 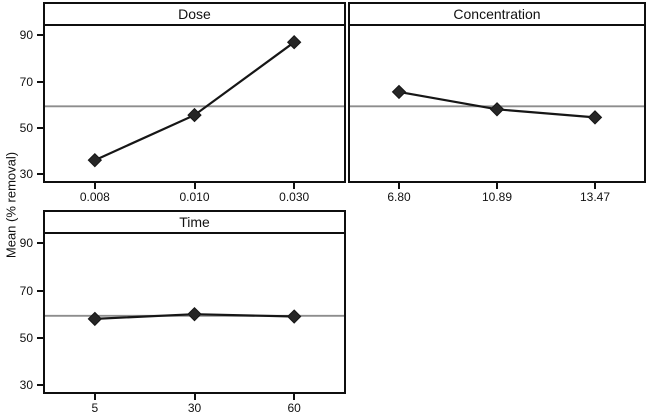 I want to click on panel-header-concentration: Concentration, so click(x=497, y=15).